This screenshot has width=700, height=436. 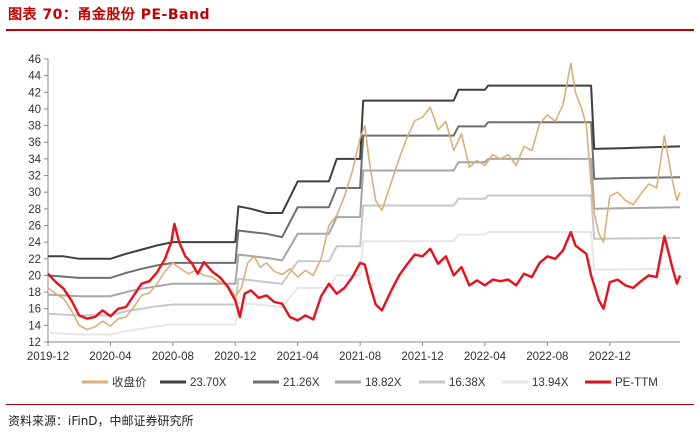 What do you see at coordinates (34, 143) in the screenshot?
I see `y-tick-label: 36` at bounding box center [34, 143].